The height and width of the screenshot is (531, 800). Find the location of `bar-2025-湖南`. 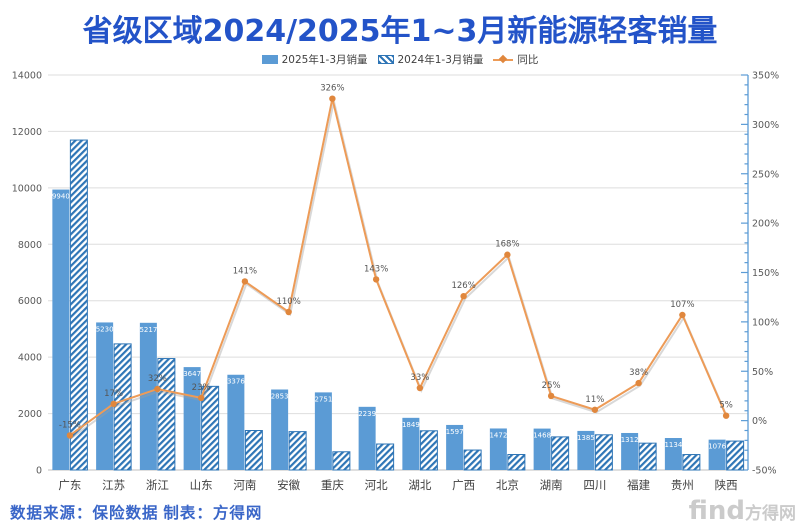

bar-2025-湖南 is located at coordinates (542, 449).